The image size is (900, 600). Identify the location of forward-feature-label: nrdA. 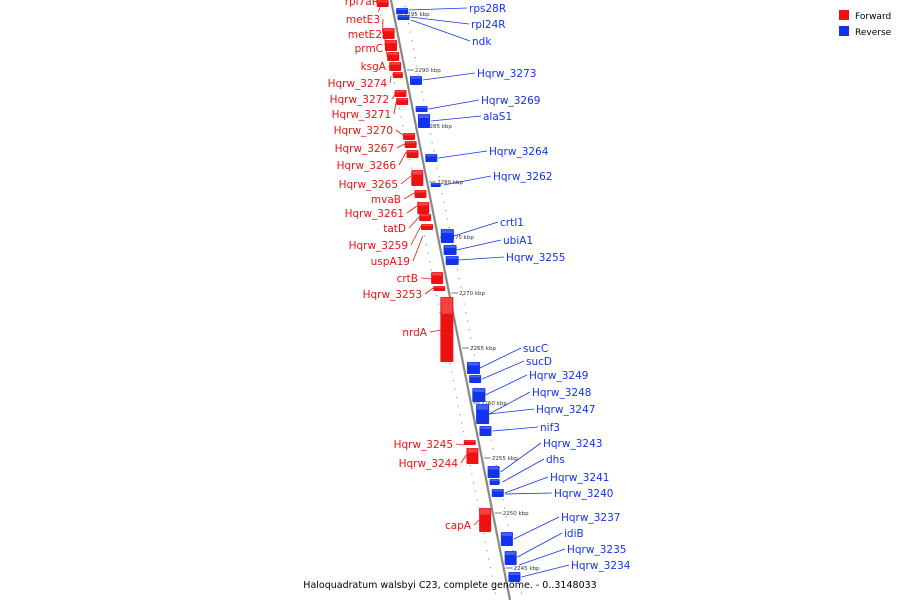
(414, 333).